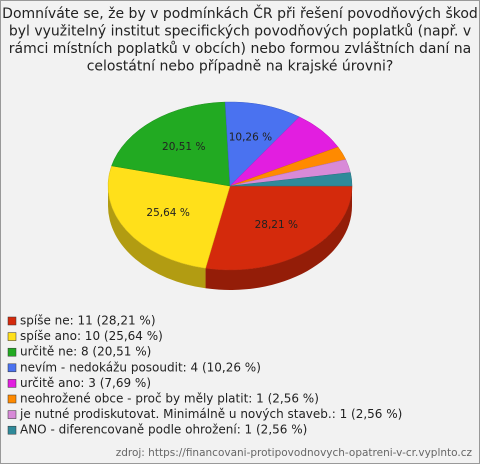  I want to click on legend-label: určitě ne: 8 (20,51 %), so click(85, 352).